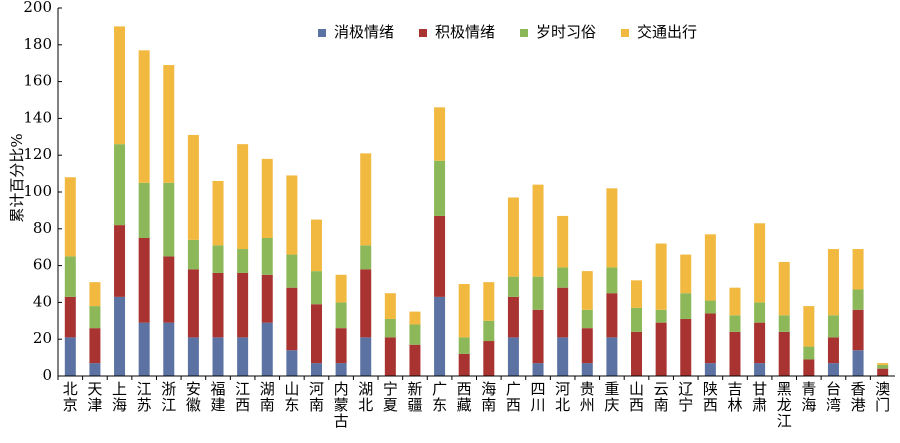 The height and width of the screenshot is (443, 900). What do you see at coordinates (414, 397) in the screenshot?
I see `x-tick-label: 新疆` at bounding box center [414, 397].